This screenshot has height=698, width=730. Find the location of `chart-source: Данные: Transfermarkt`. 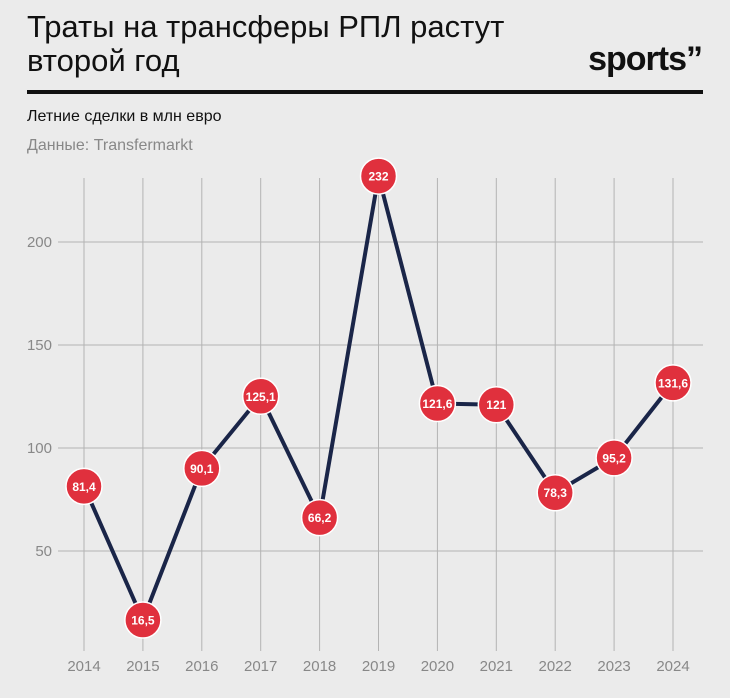

chart-source: Данные: Transfermarkt is located at coordinates (110, 145).